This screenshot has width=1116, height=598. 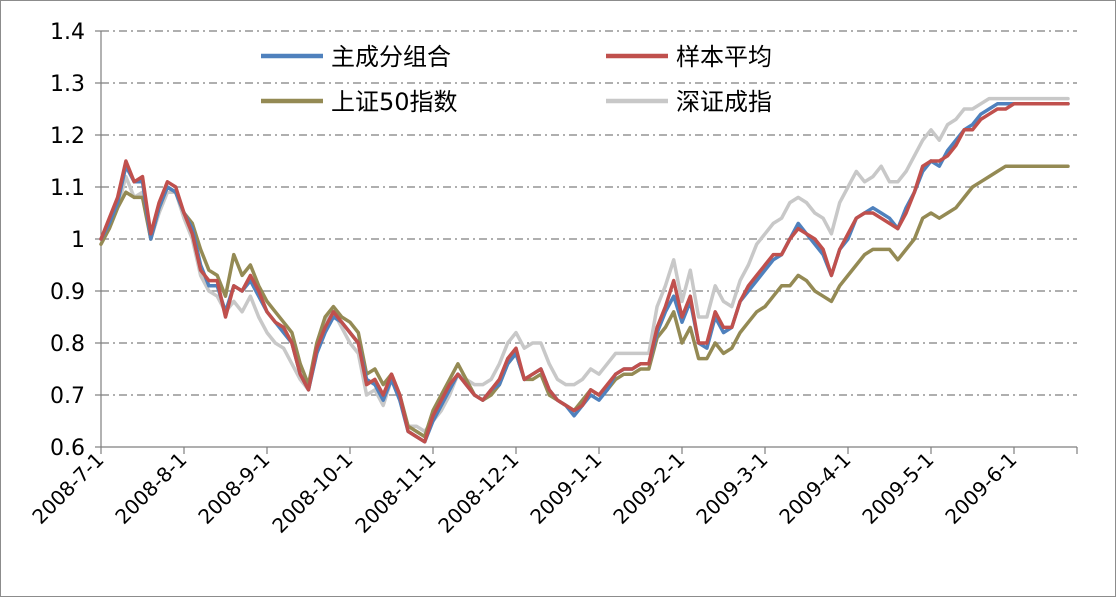 What do you see at coordinates (724, 102) in the screenshot?
I see `legend-label: 深证成指` at bounding box center [724, 102].